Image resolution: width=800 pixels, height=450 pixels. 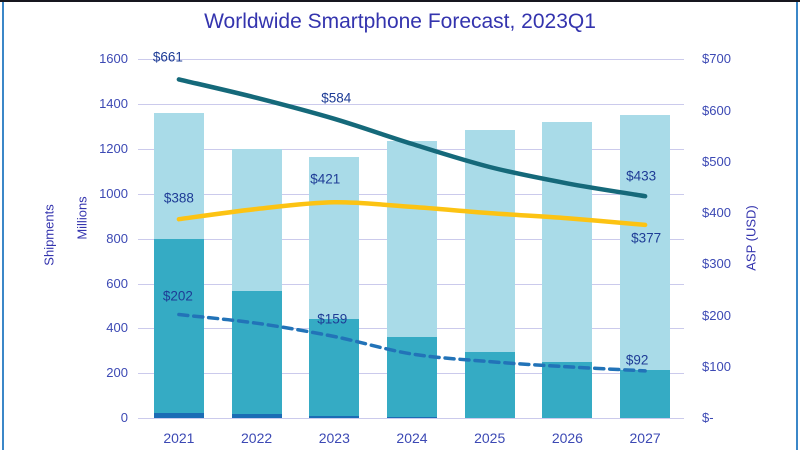 I want to click on right-axis-title-asp: ASP (USD), so click(x=751, y=238).